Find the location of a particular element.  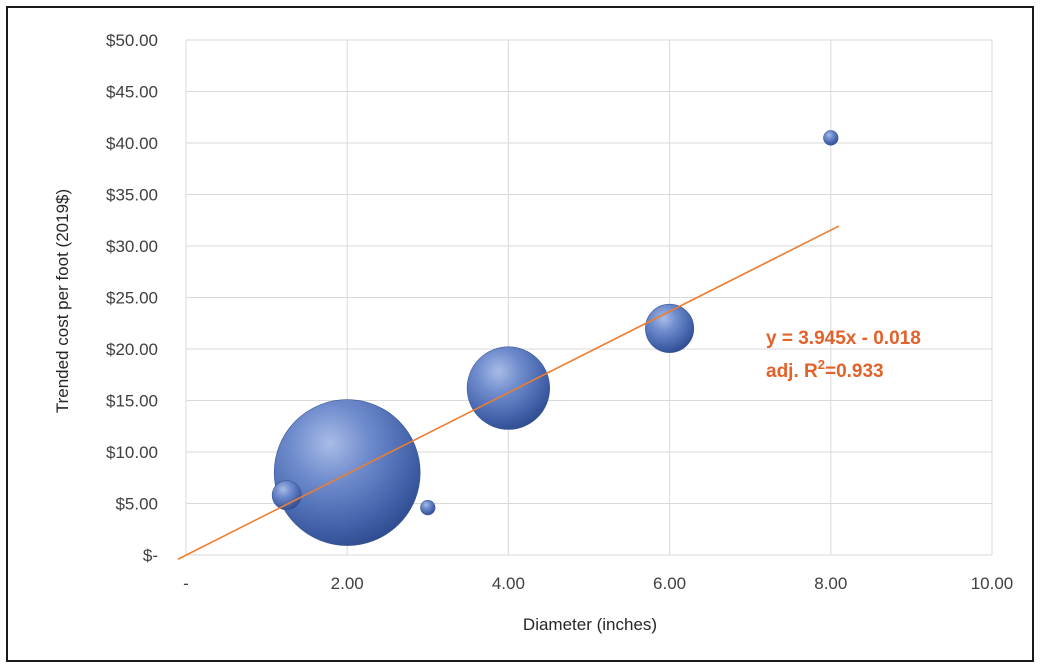

trend-equation: y = 3.945x - 0.018 is located at coordinates (843, 338).